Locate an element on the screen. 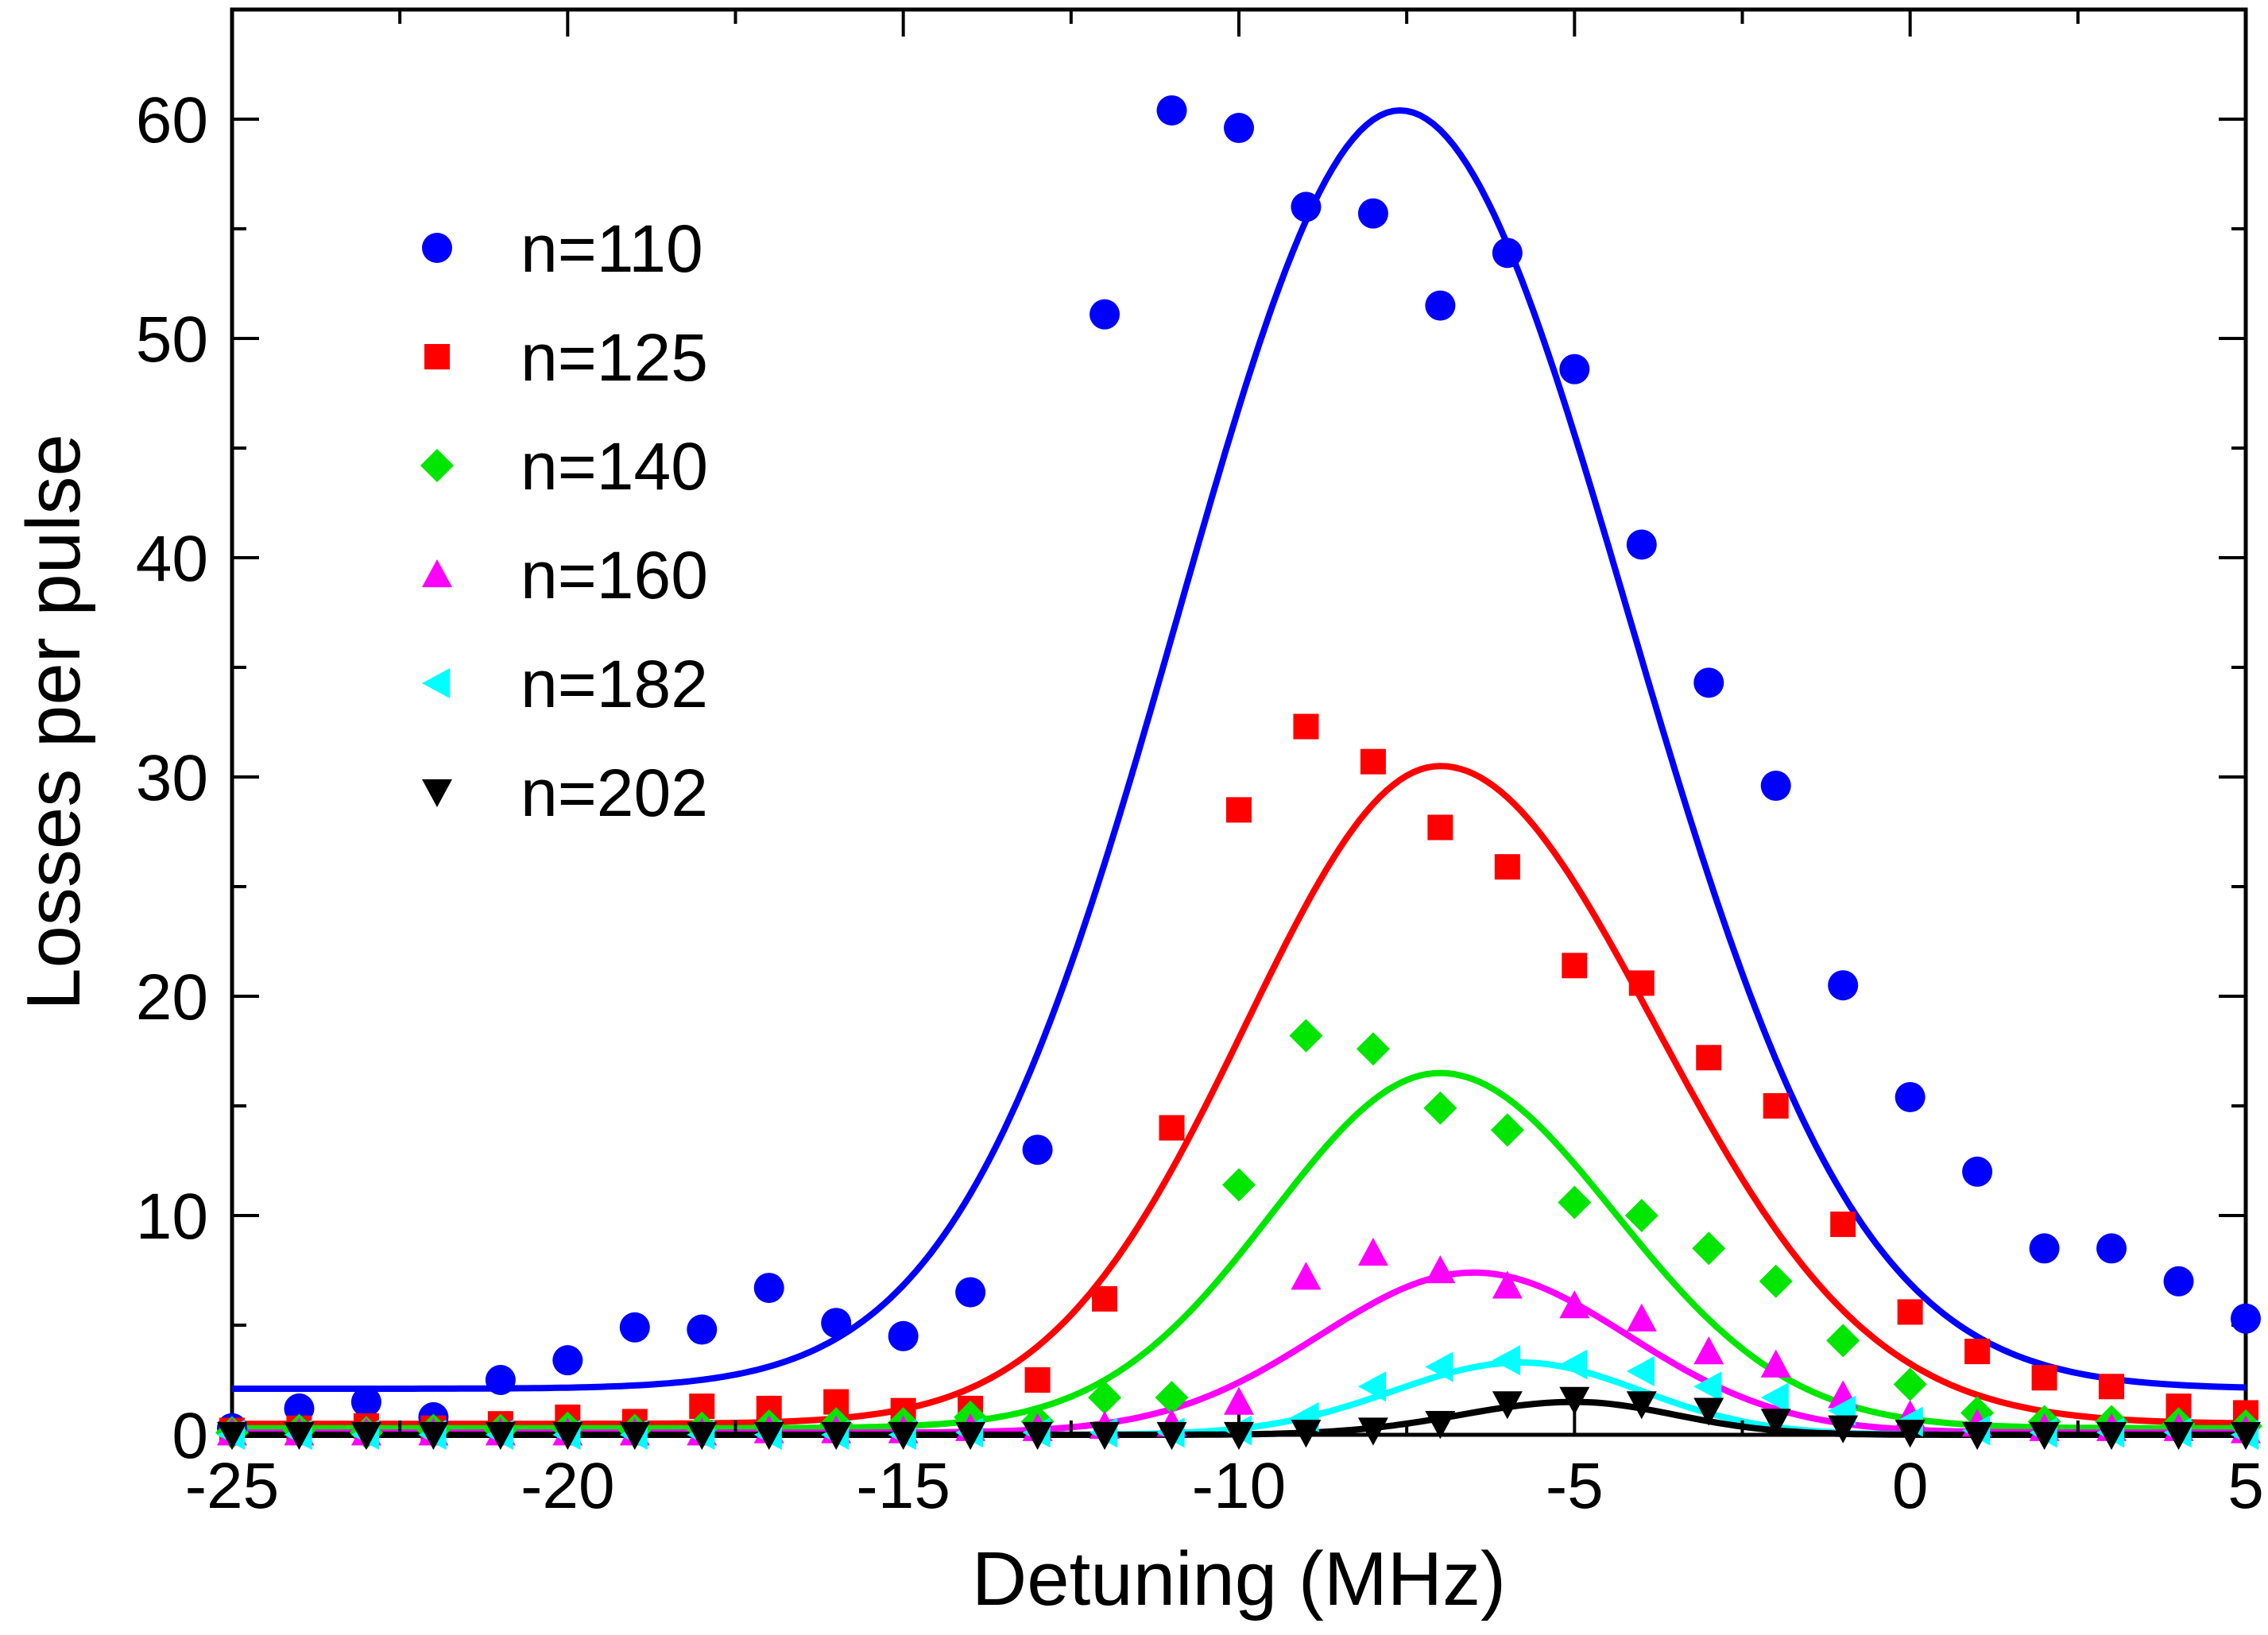 Image resolution: width=2268 pixels, height=1635 pixels. x-tick-label: -5 is located at coordinates (1575, 1486).